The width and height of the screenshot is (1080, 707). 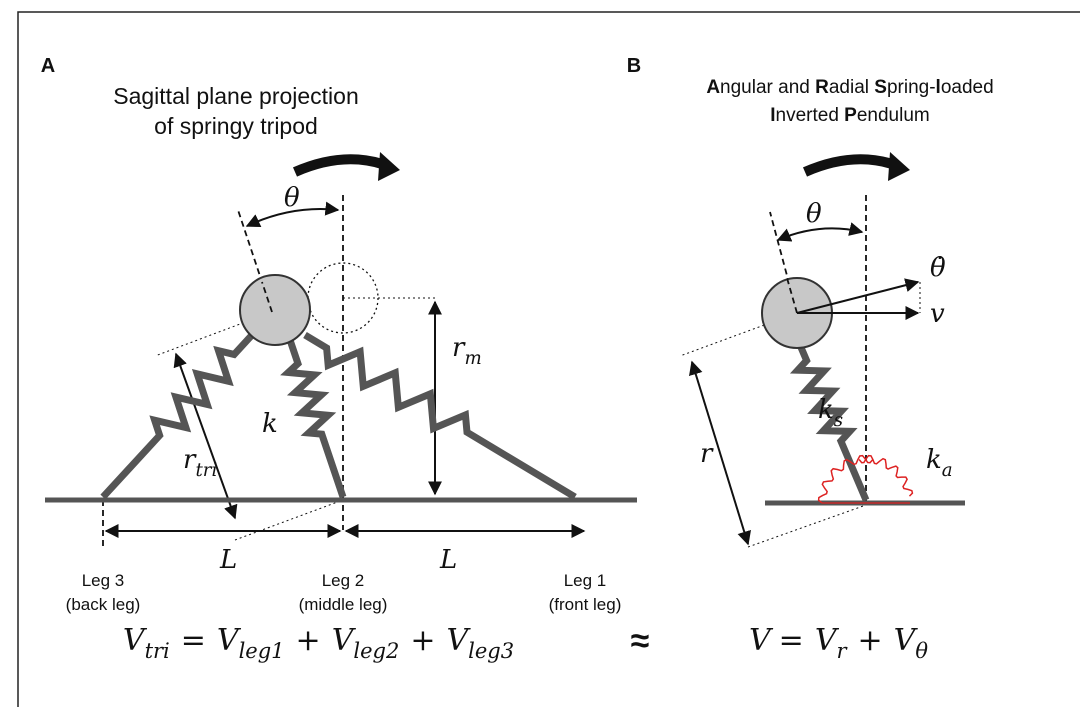 What do you see at coordinates (491, 651) in the screenshot?
I see `subscript: leg3` at bounding box center [491, 651].